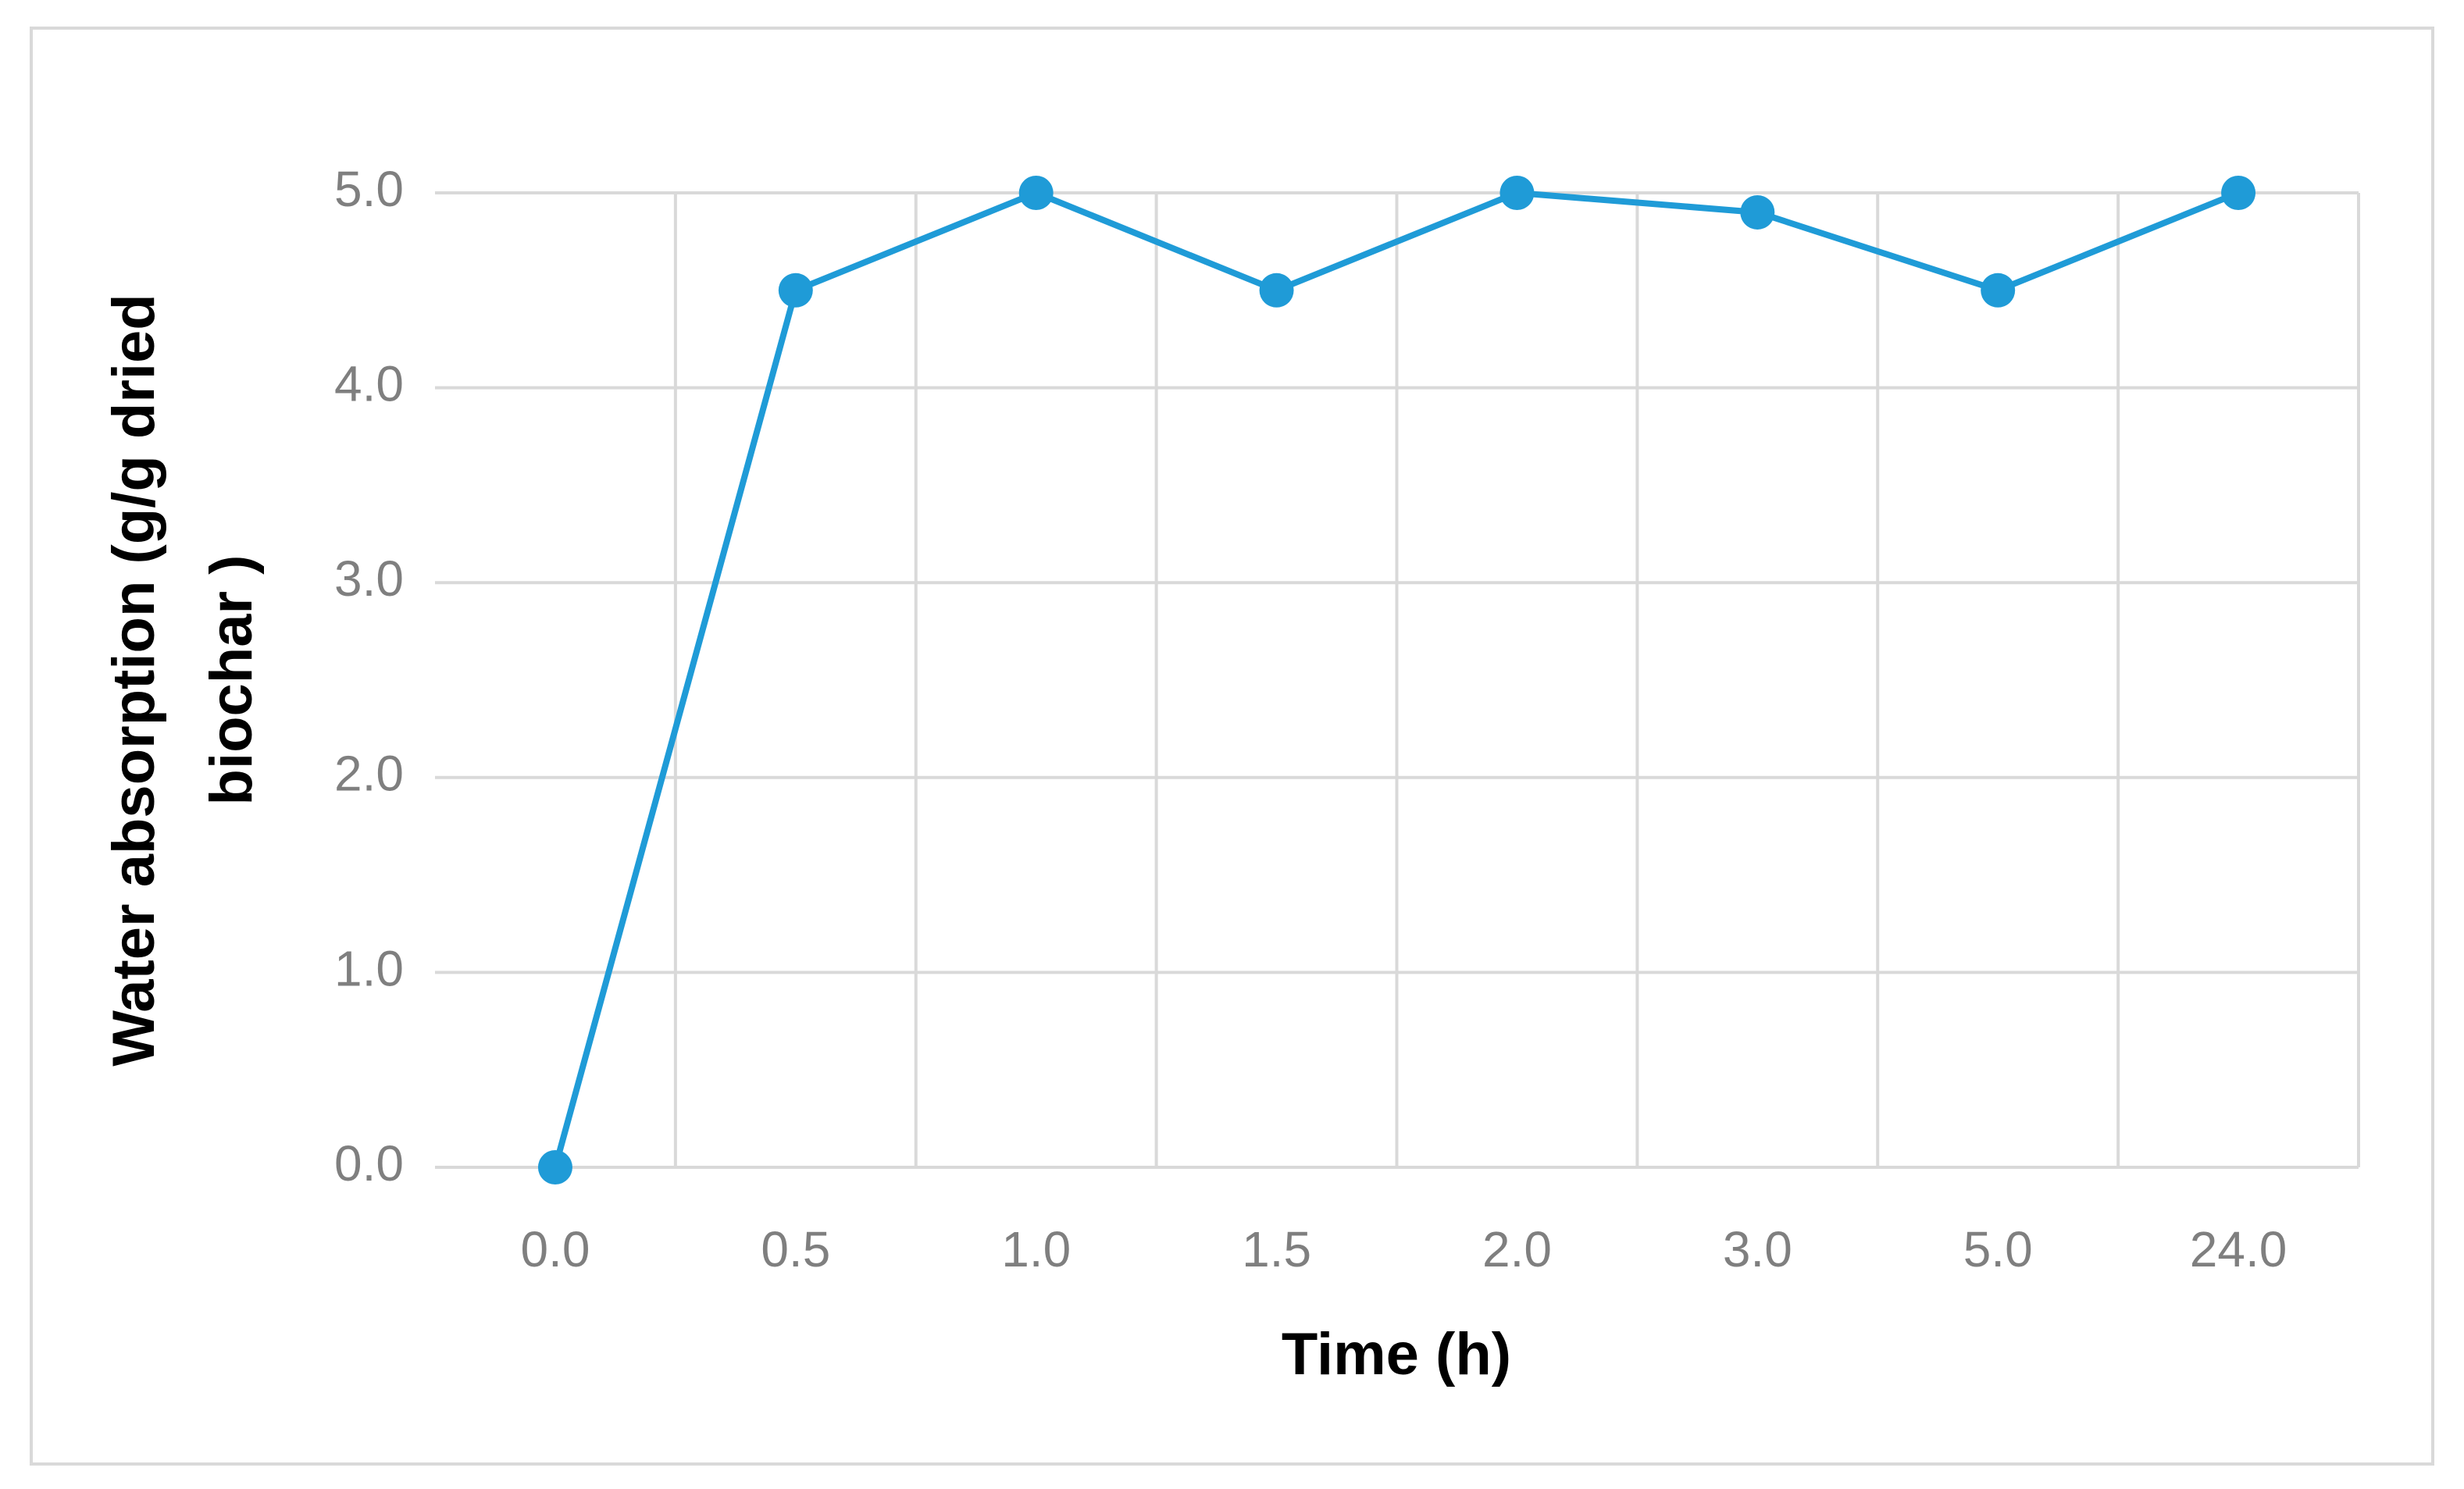  Describe the element at coordinates (369, 774) in the screenshot. I see `y-tick-label: 2.0` at that location.